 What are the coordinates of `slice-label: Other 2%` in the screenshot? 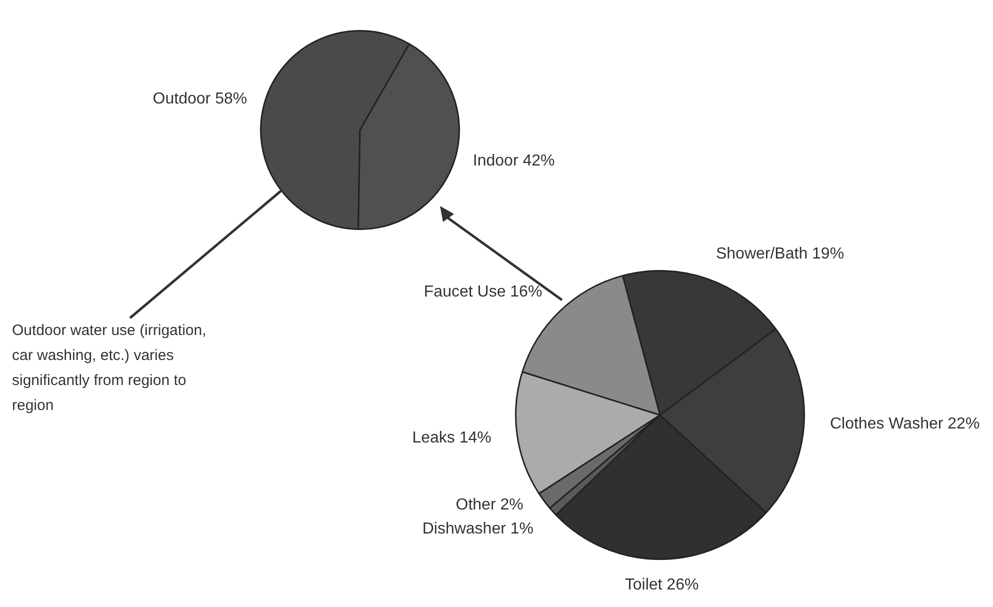 It's located at (490, 505).